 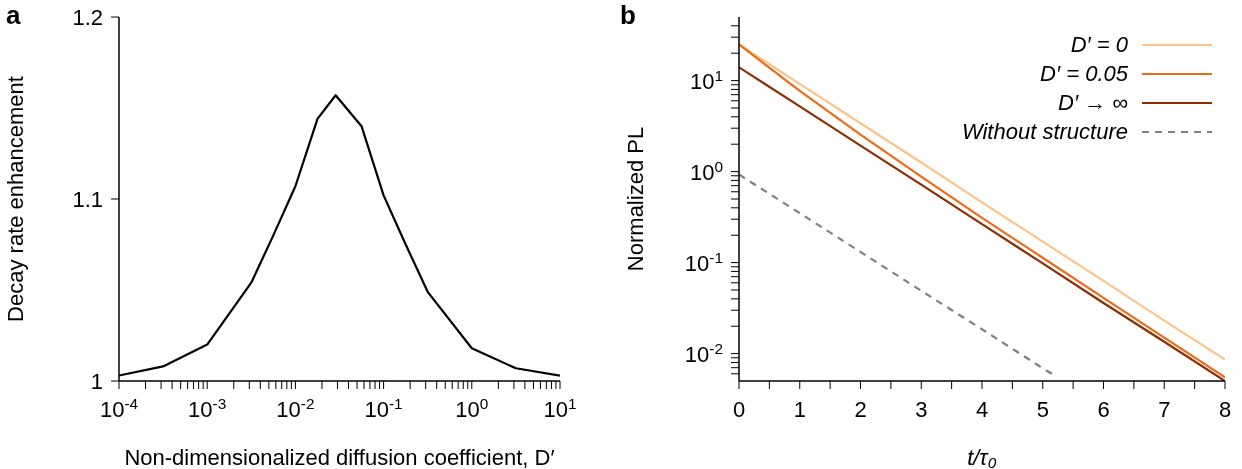 I want to click on y-tick-label: 1, so click(x=96, y=381).